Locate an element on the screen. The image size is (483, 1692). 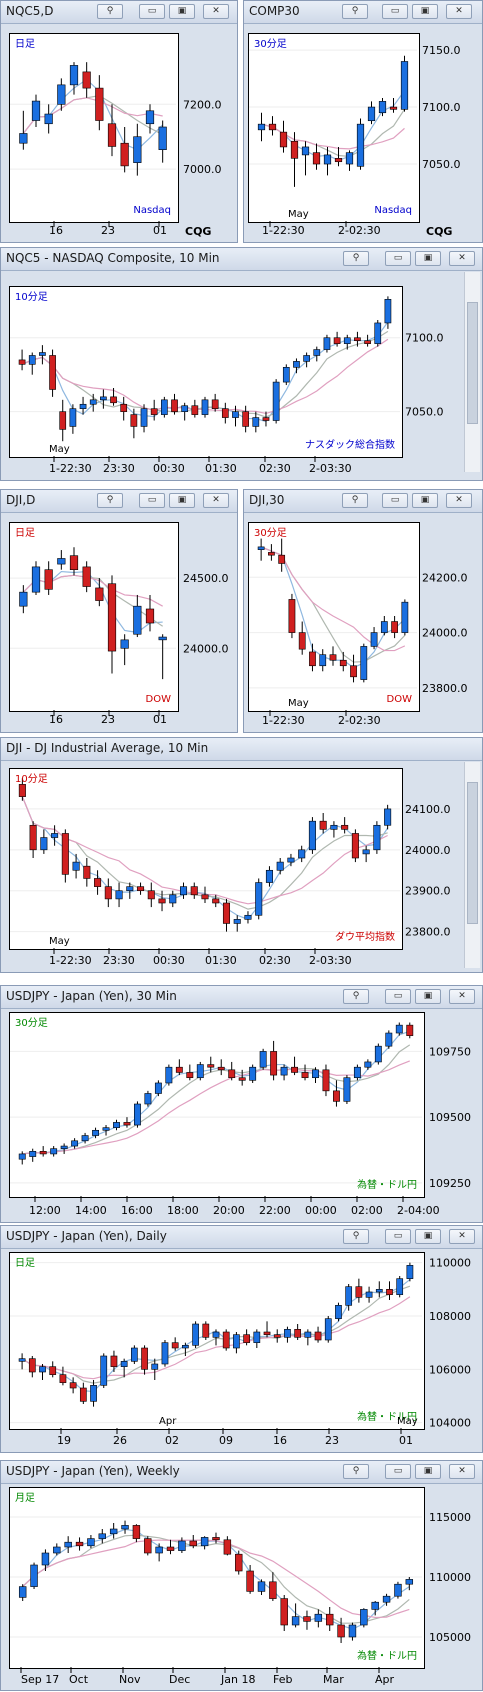
window-titlebar: COMP30 ⚲ ▭ ▣ ✕ is located at coordinates (363, 12).